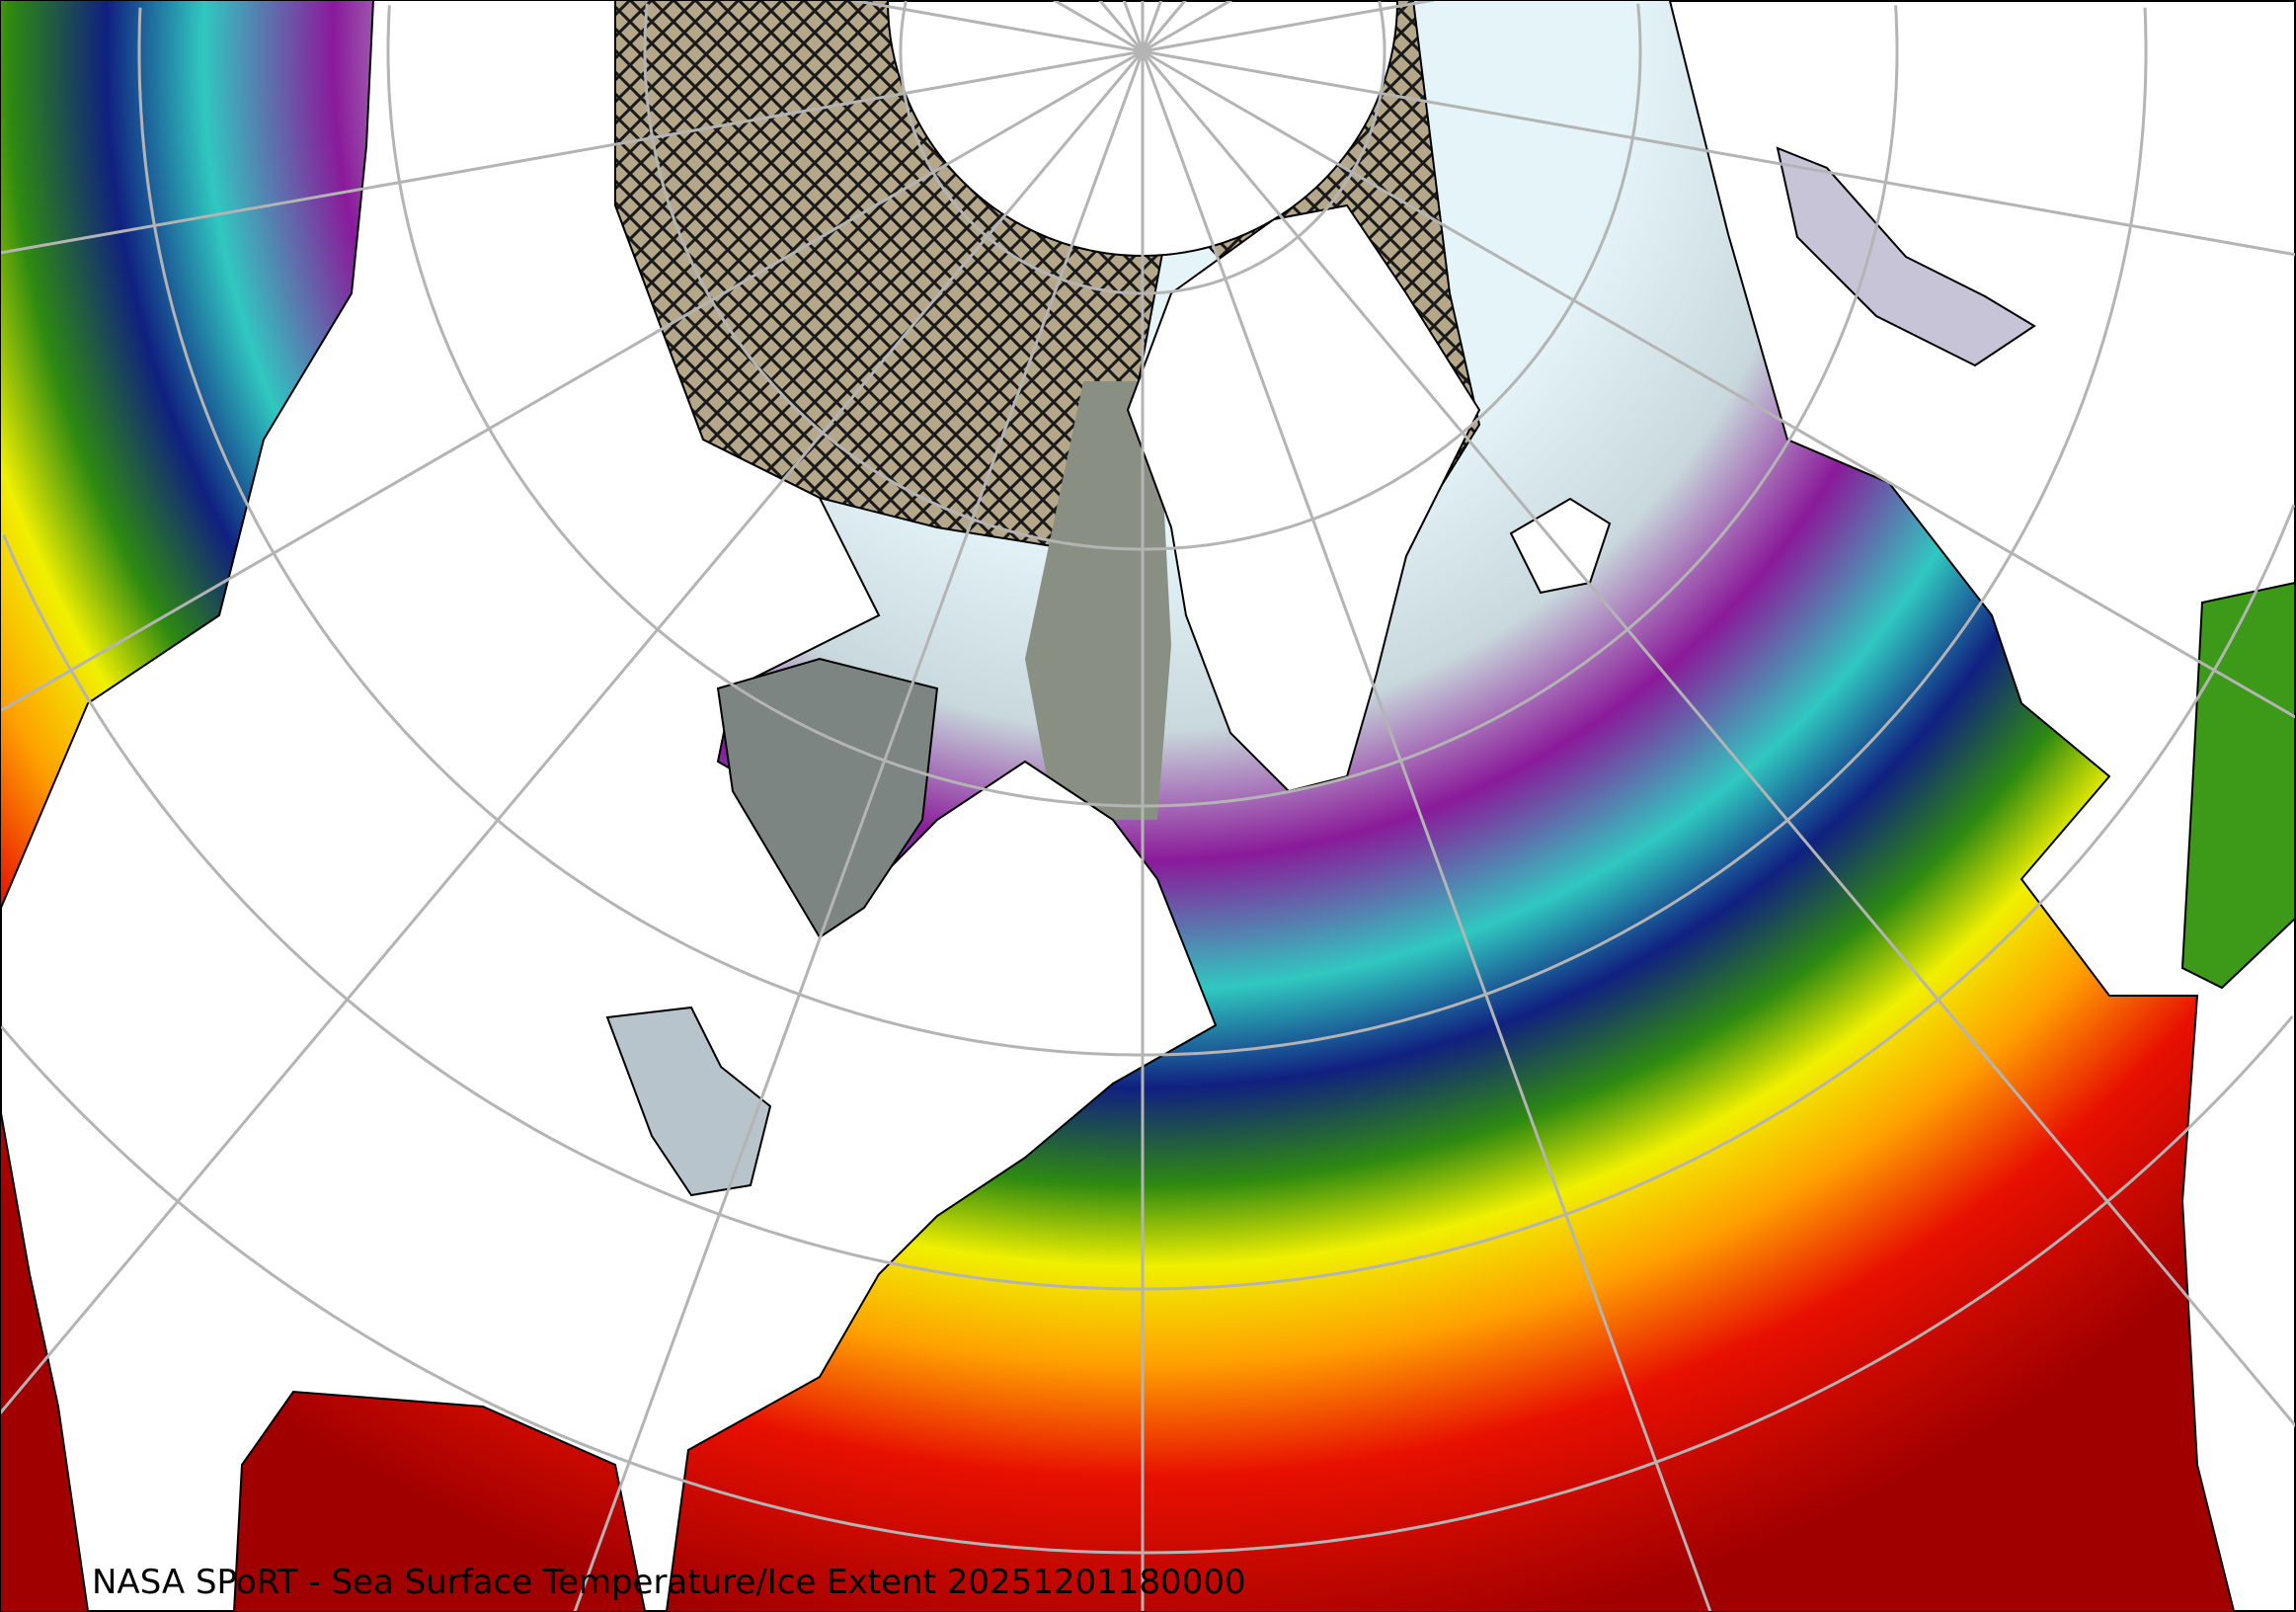  What do you see at coordinates (1303, 498) in the screenshot?
I see `greenland-land` at bounding box center [1303, 498].